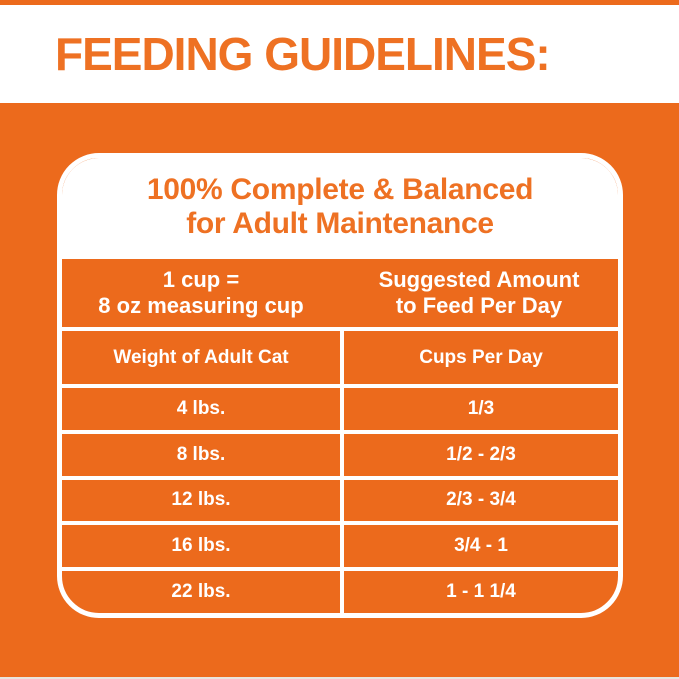 The height and width of the screenshot is (679, 679). Describe the element at coordinates (479, 592) in the screenshot. I see `cups-cell: 1 - 1 1/4` at that location.